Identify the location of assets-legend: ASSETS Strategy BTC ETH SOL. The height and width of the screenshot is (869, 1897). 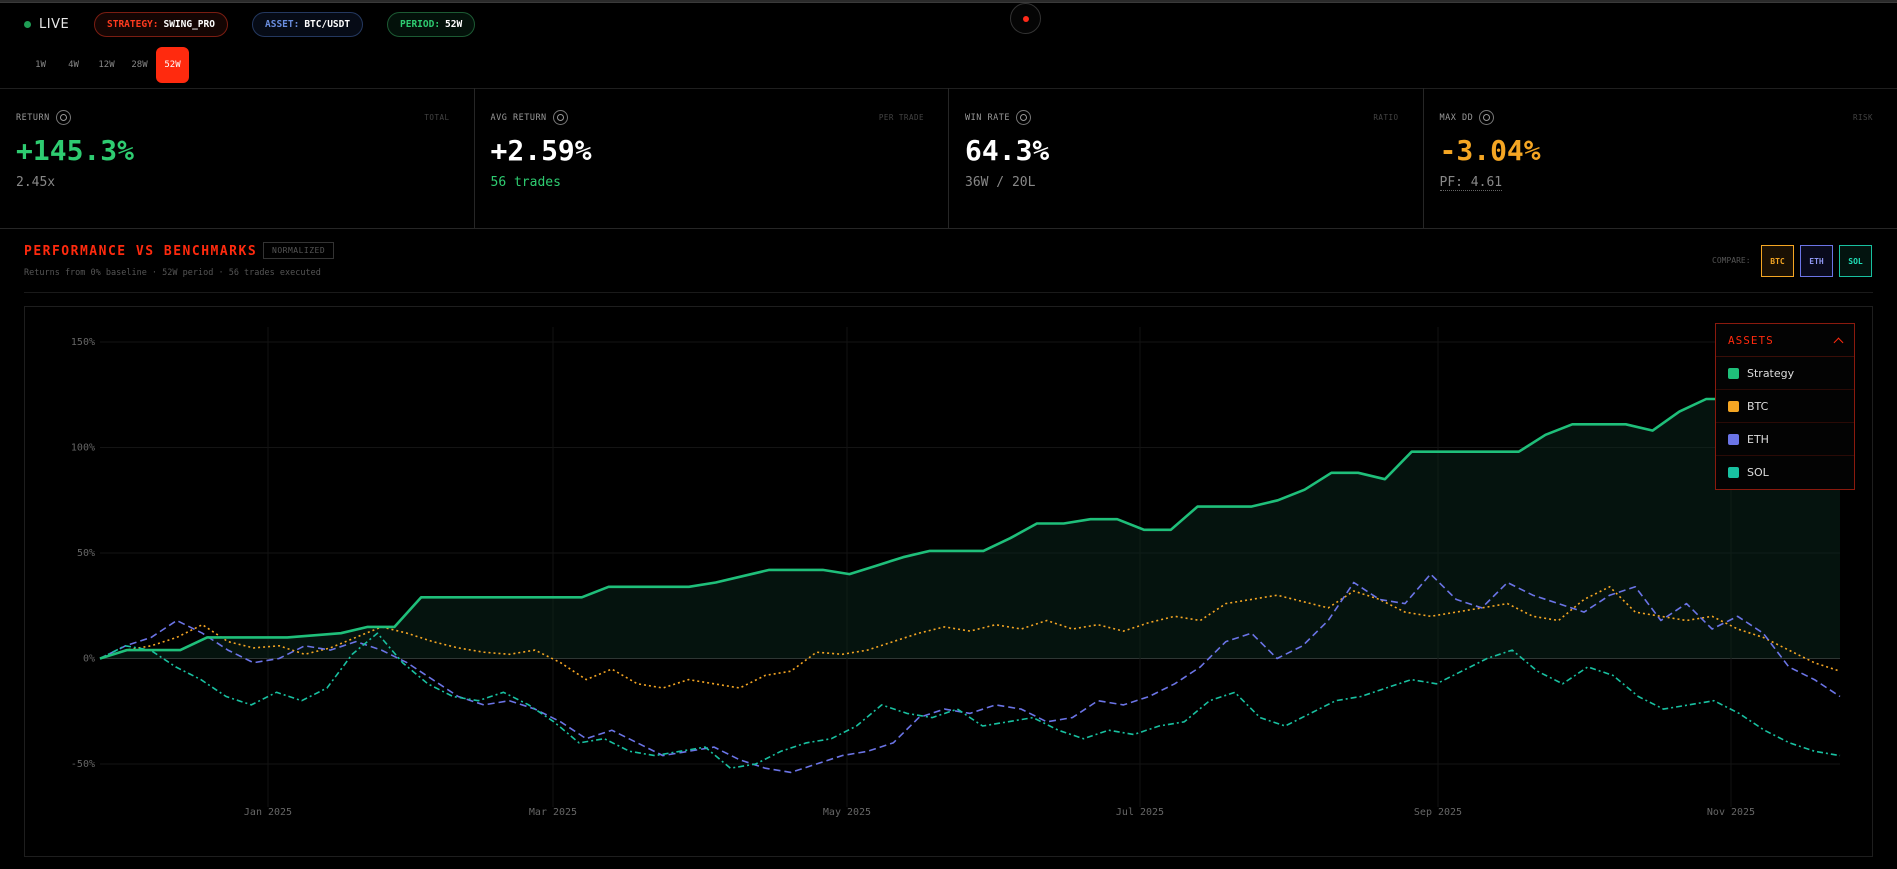
(1785, 406).